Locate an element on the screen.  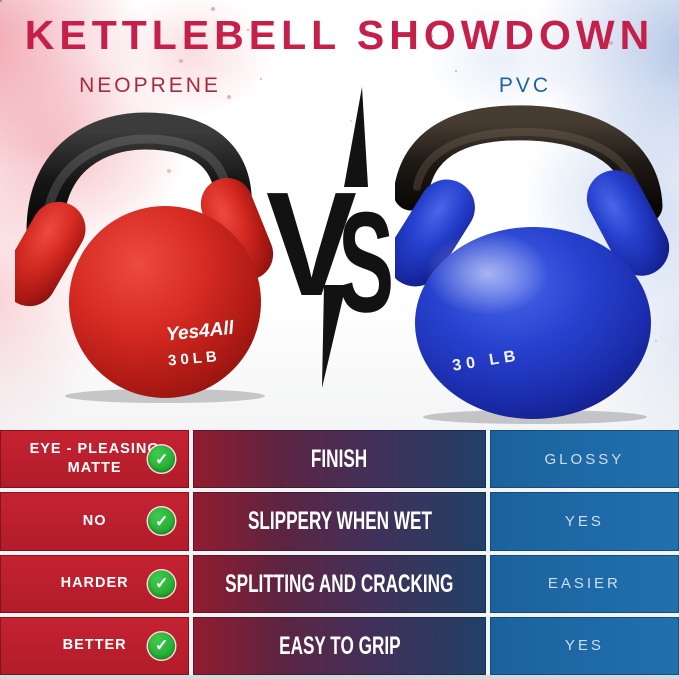
neoprene-value: EYE - PLEASING MATTE is located at coordinates (94, 459).